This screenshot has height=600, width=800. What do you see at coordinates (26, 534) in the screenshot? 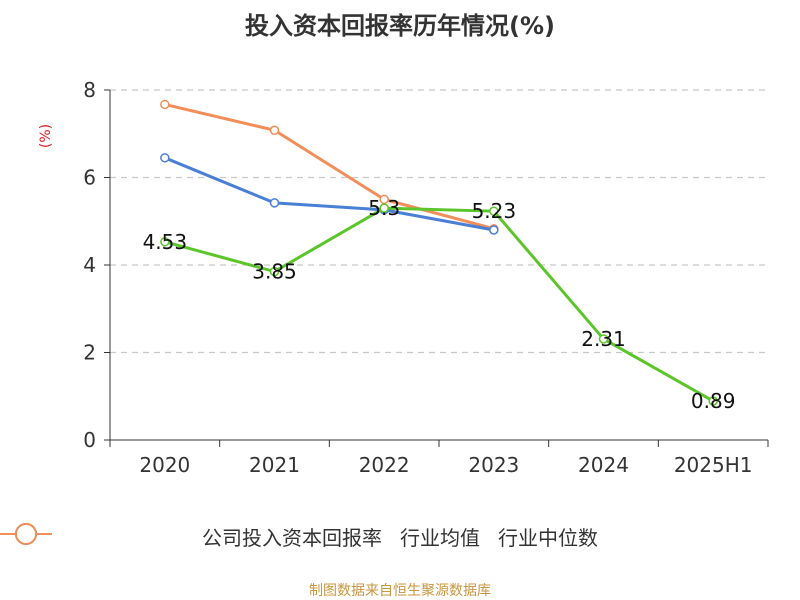
I see `legend-swatch-industry-median` at bounding box center [26, 534].